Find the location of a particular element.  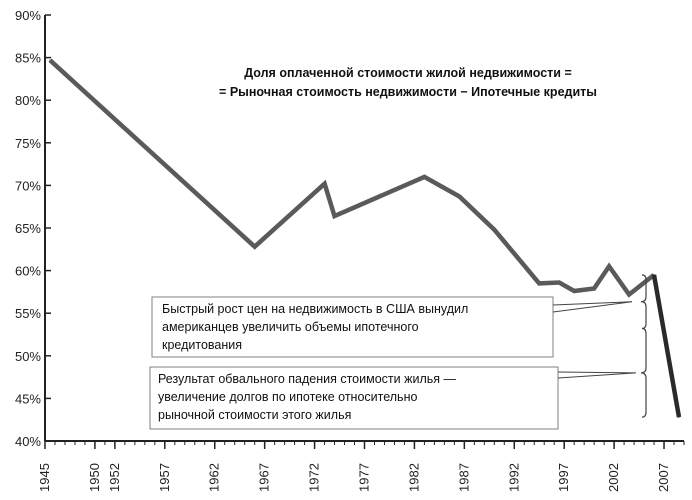

annotation-1-line-3: кредитования is located at coordinates (202, 345).